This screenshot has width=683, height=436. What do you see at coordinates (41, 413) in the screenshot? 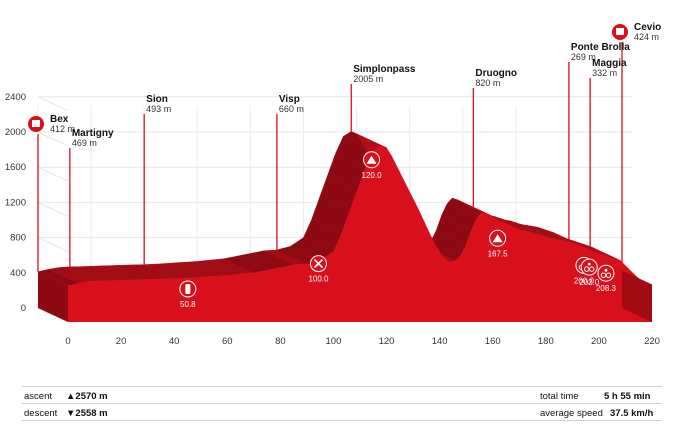
I see `descent-label: descent` at bounding box center [41, 413].